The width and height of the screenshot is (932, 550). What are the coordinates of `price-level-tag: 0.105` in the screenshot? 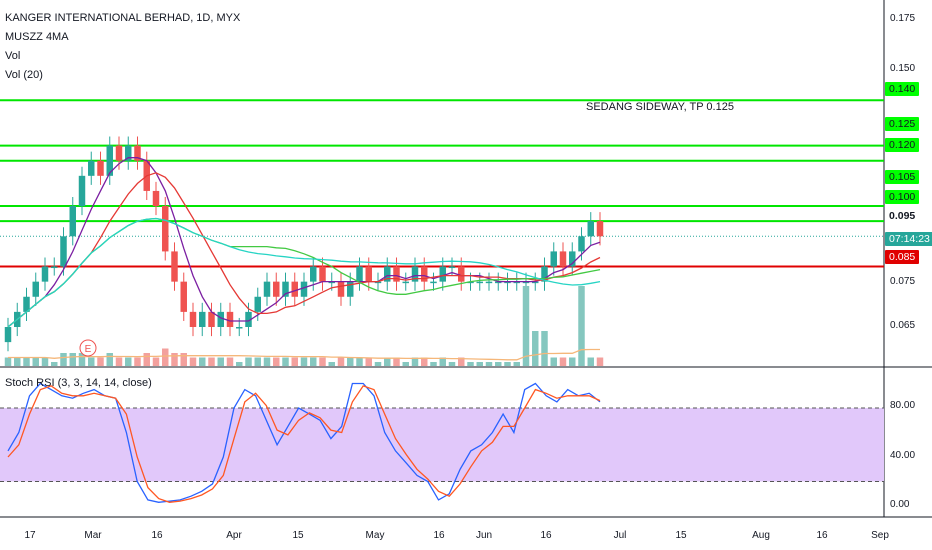 It's located at (902, 177).